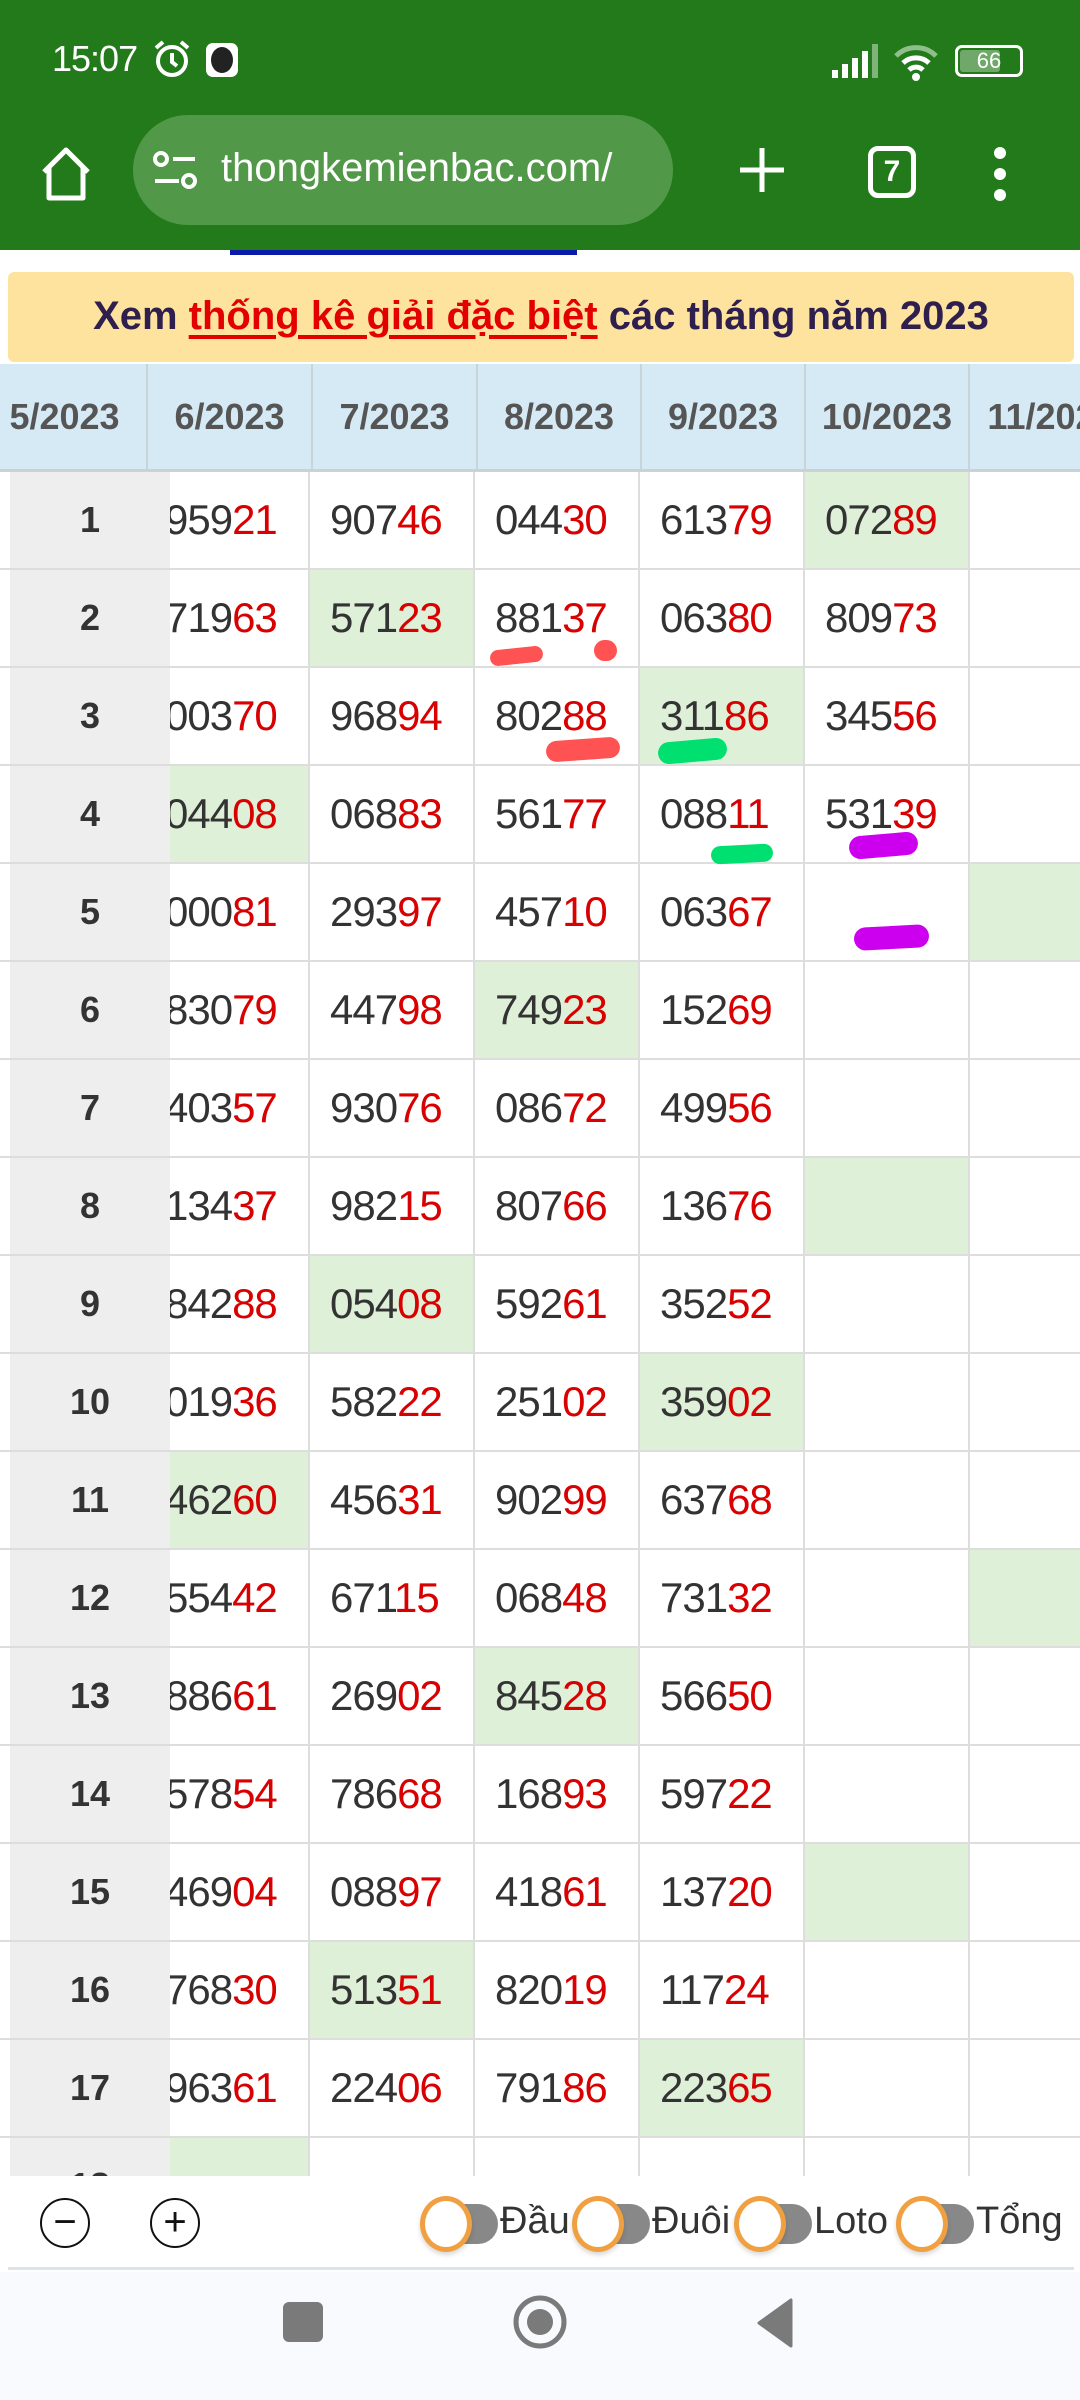 This screenshot has height=2400, width=1080. What do you see at coordinates (724, 418) in the screenshot?
I see `column-header: 9/2023` at bounding box center [724, 418].